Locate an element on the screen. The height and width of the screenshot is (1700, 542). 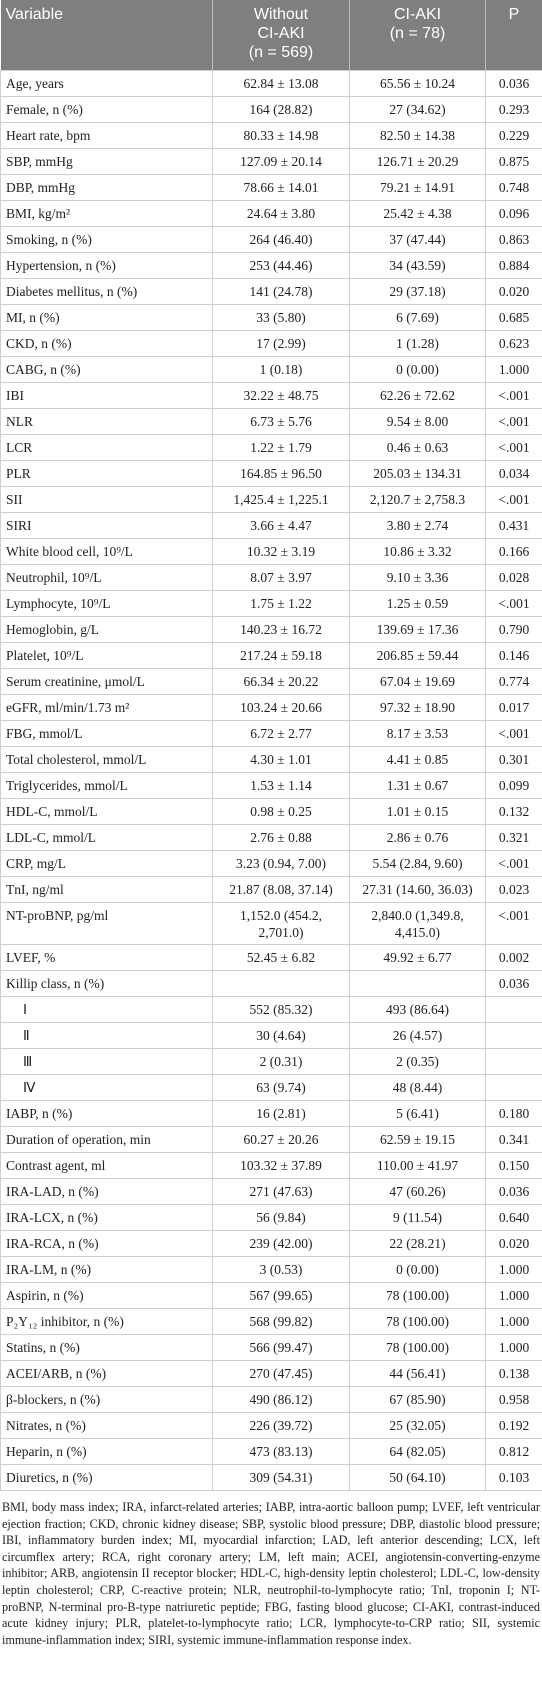
value-cell: 10.32 ± 3.19 is located at coordinates (281, 551).